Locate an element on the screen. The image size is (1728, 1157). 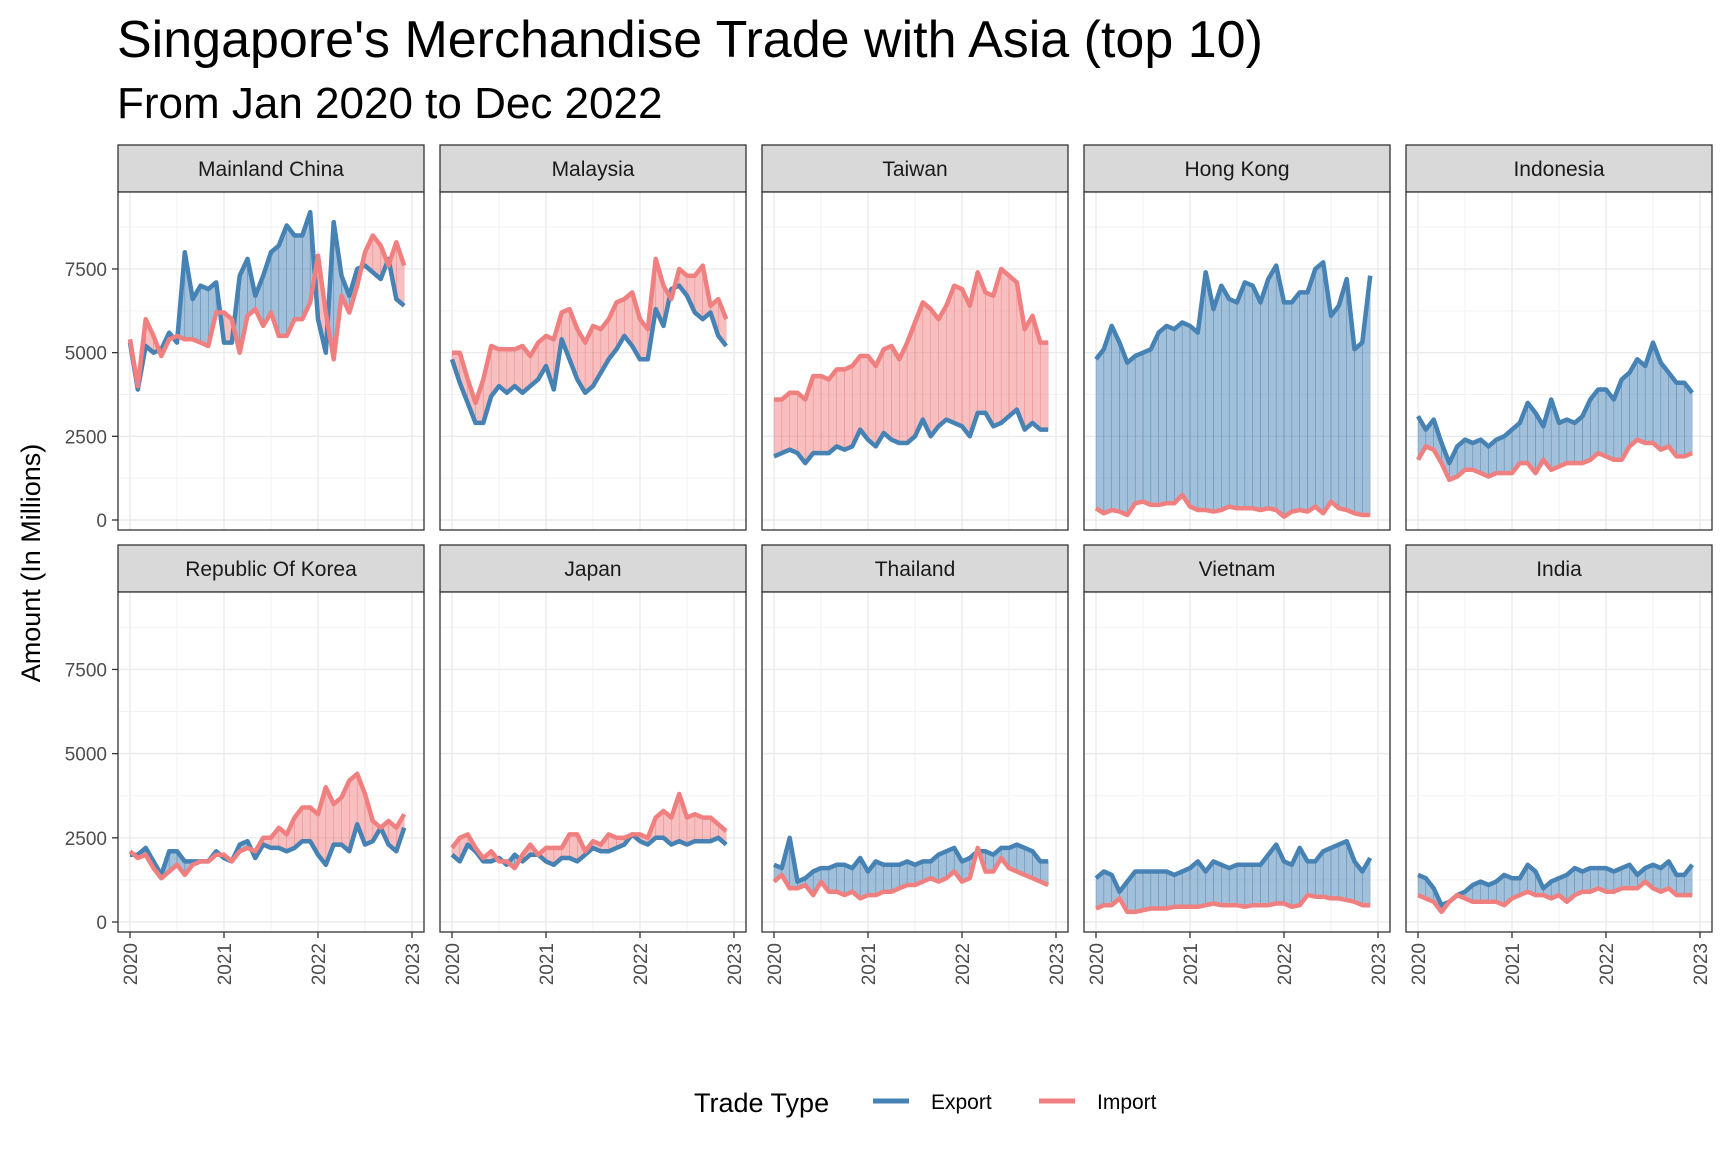
facet-label: Mainland China is located at coordinates (271, 169).